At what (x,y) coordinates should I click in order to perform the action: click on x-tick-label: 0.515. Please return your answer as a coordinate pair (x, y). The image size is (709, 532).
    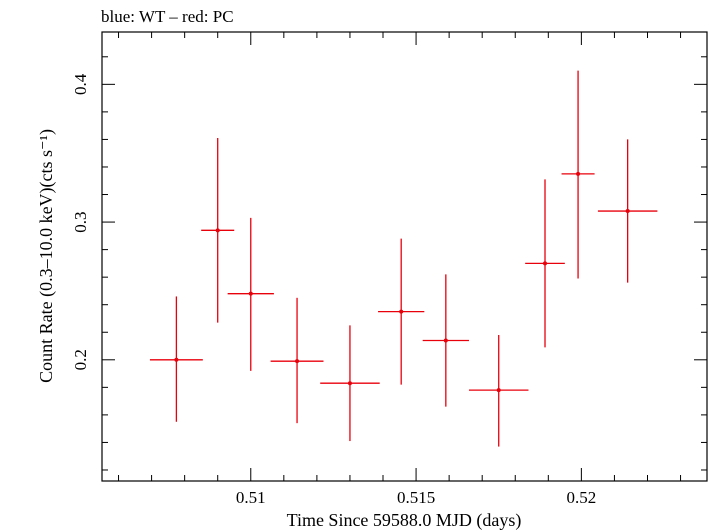
    Looking at the image, I should click on (416, 497).